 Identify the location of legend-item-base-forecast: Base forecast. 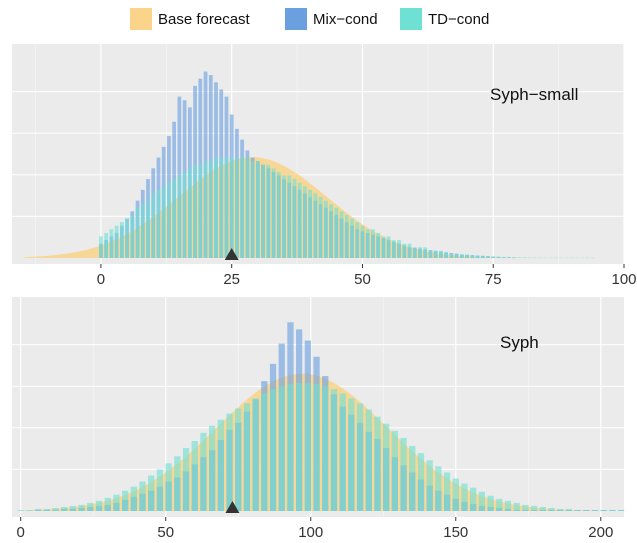
(190, 19).